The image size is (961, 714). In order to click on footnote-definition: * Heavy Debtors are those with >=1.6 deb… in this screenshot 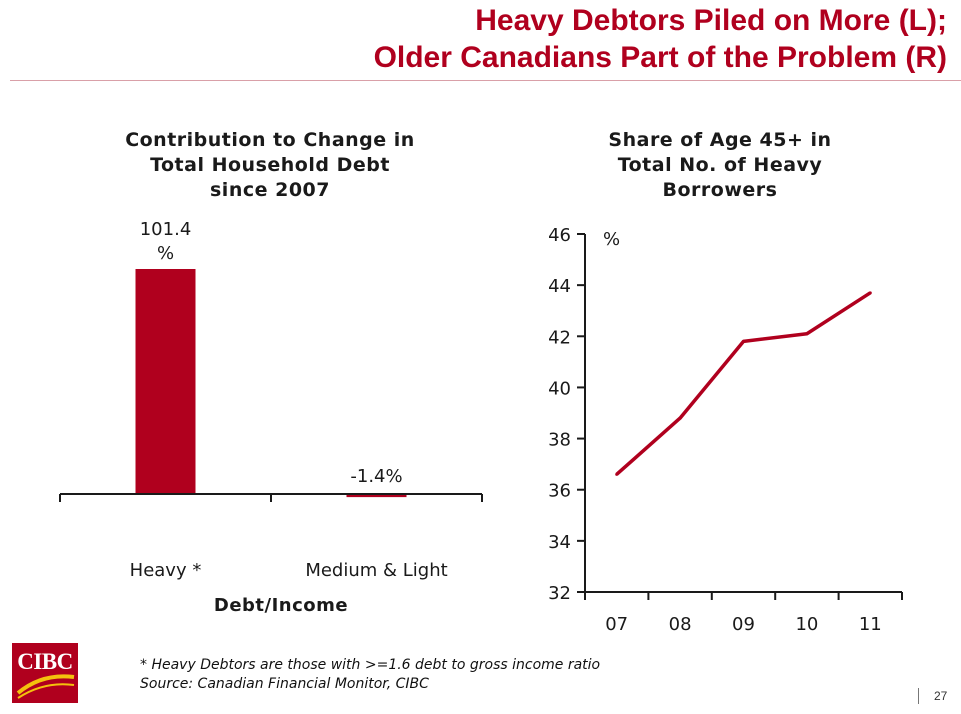, I will do `click(370, 665)`.